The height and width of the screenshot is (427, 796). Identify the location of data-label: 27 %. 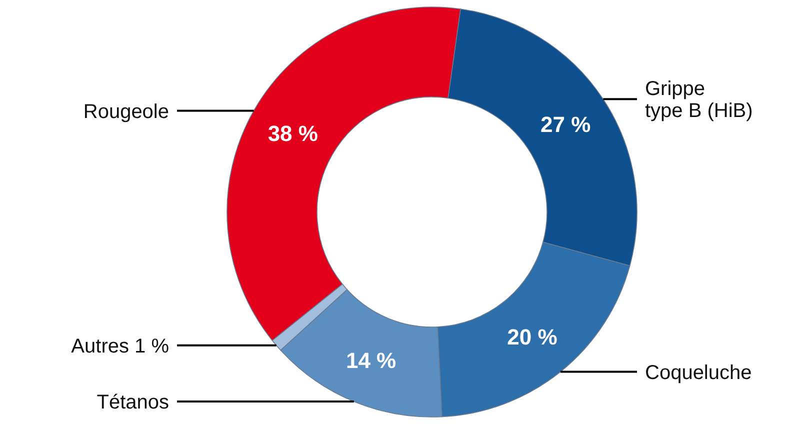
(565, 124).